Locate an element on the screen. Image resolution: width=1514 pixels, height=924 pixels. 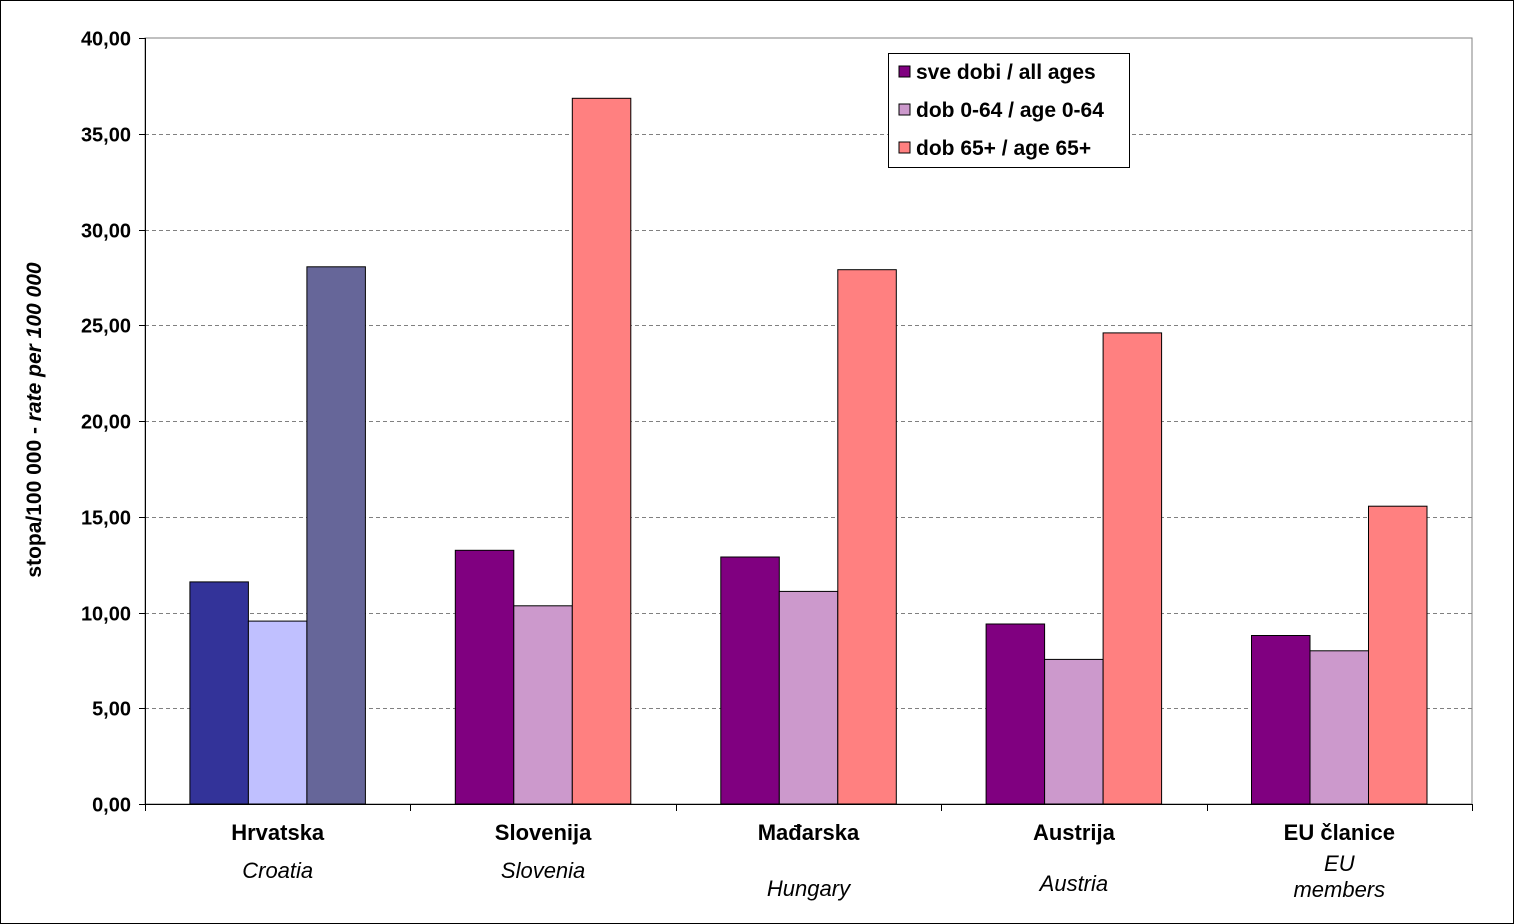
x-category-sublabel: Croatia is located at coordinates (277, 870).